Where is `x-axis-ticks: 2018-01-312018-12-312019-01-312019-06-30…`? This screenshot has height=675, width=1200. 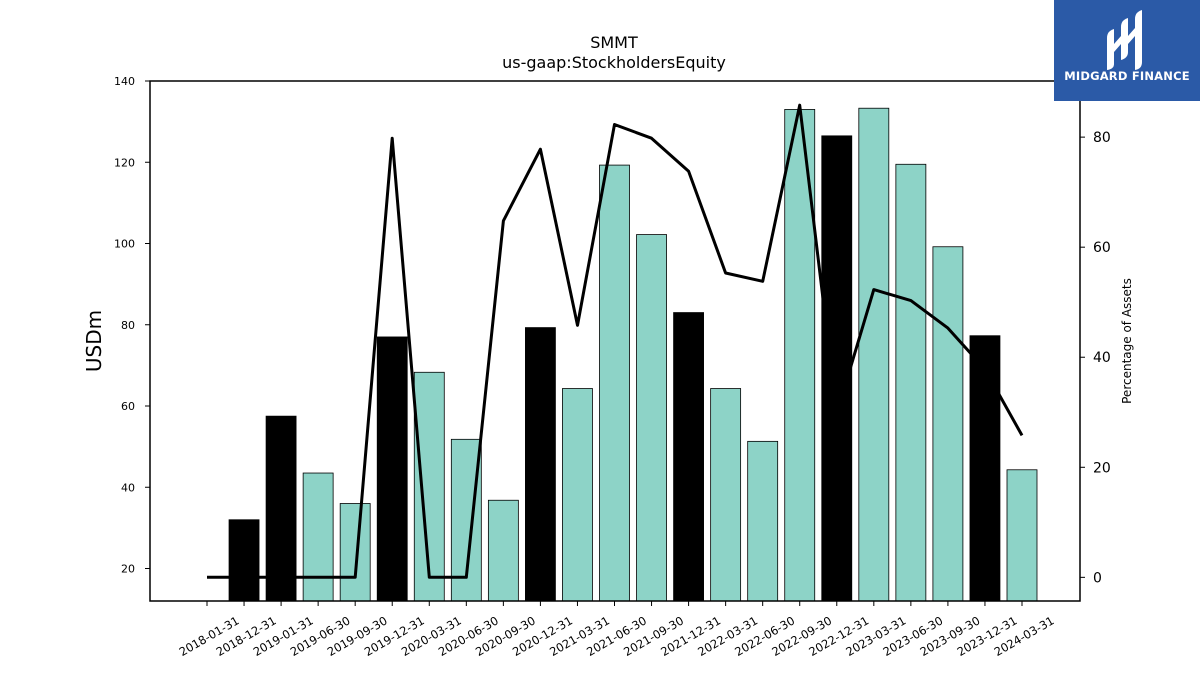
x-axis-ticks: 2018-01-312018-12-312019-01-312019-06-30… is located at coordinates (617, 630).